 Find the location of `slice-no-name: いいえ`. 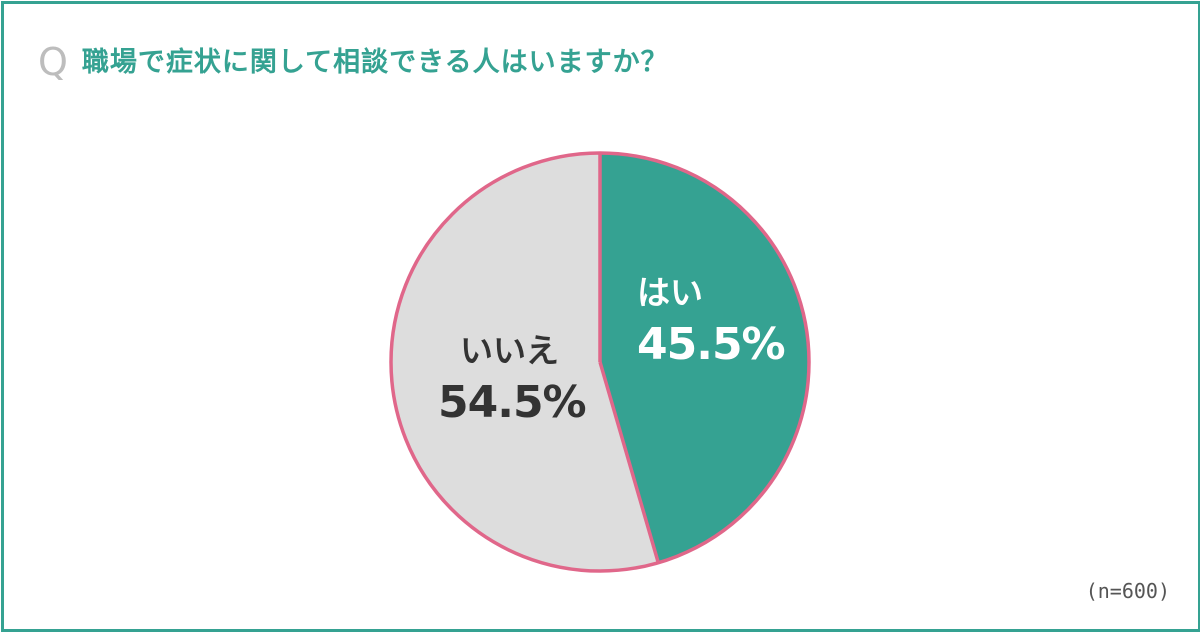

slice-no-name: いいえ is located at coordinates (509, 350).